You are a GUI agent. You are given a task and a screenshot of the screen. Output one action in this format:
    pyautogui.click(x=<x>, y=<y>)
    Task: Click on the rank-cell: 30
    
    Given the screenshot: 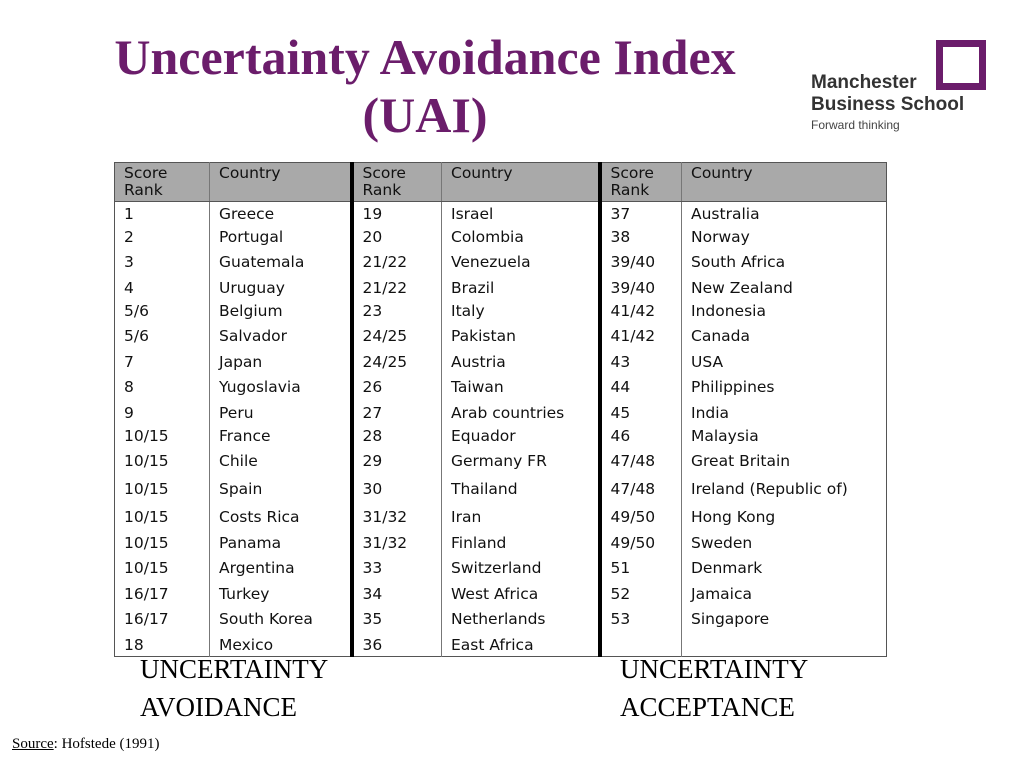 What is the action you would take?
    pyautogui.click(x=396, y=489)
    